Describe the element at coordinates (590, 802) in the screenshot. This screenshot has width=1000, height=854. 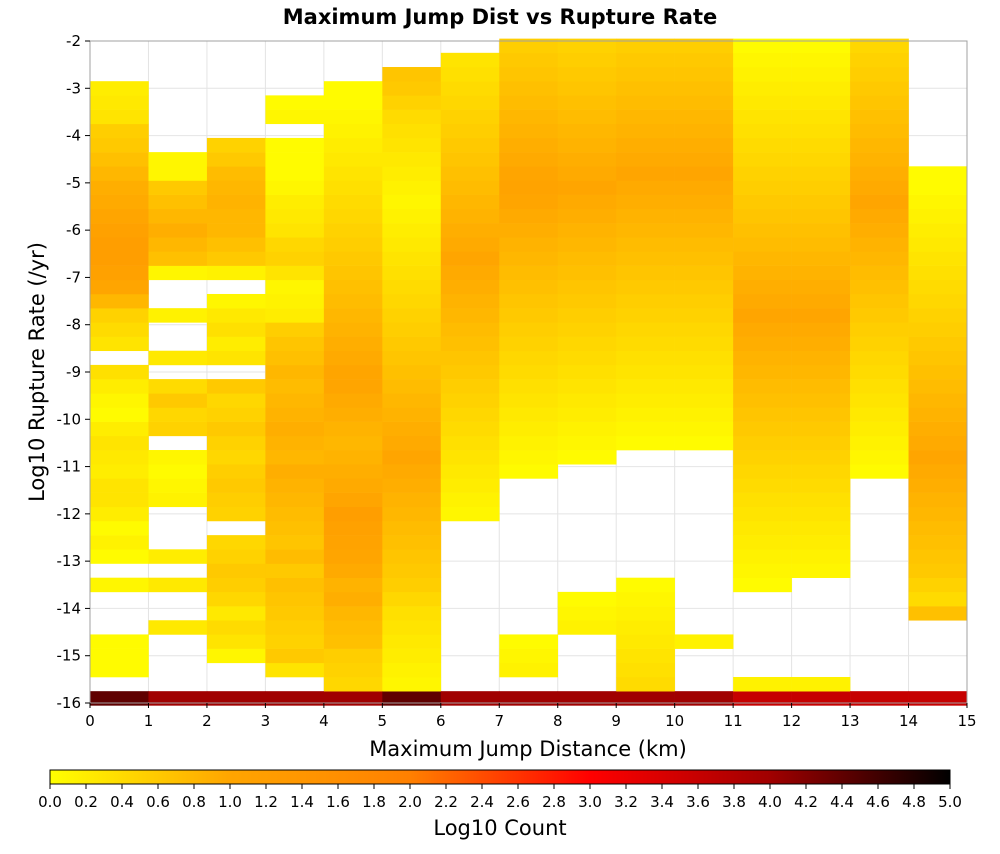
I see `colorbar-tick-label: 3.0` at that location.